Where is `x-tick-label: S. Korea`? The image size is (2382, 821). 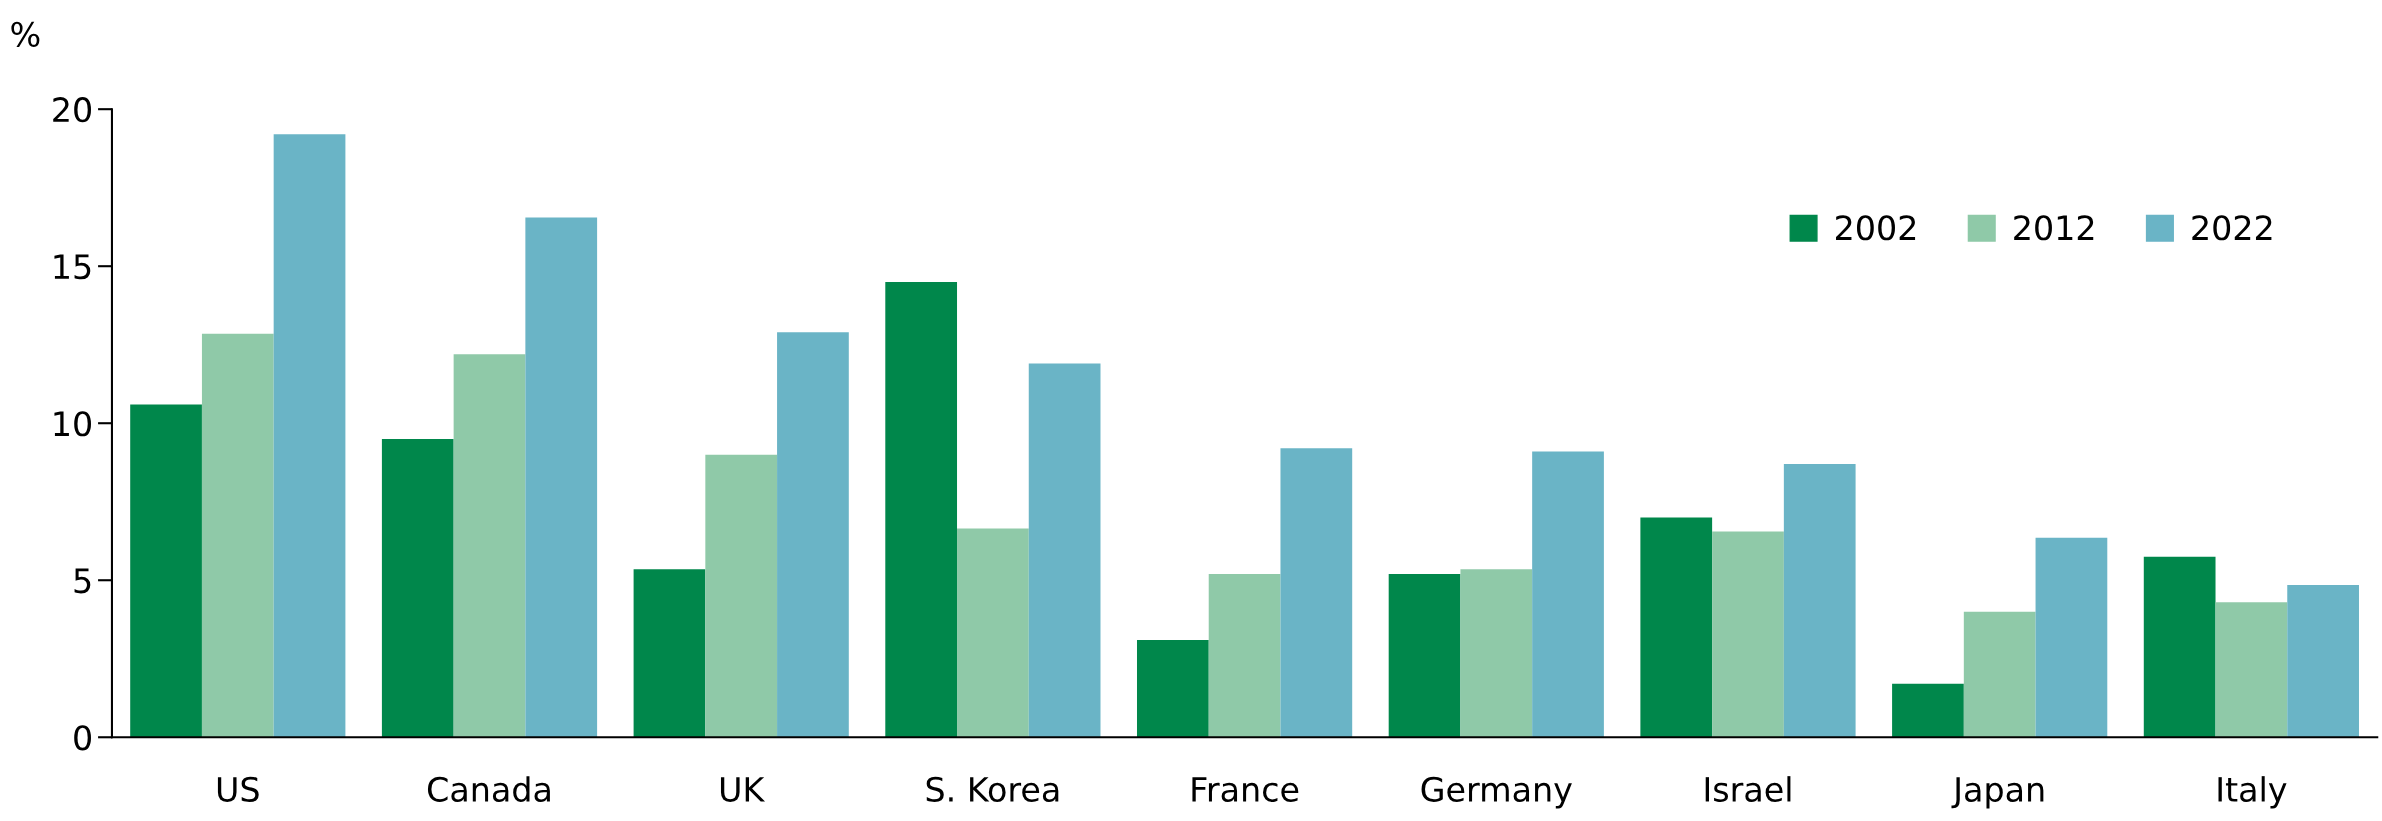 x-tick-label: S. Korea is located at coordinates (992, 789).